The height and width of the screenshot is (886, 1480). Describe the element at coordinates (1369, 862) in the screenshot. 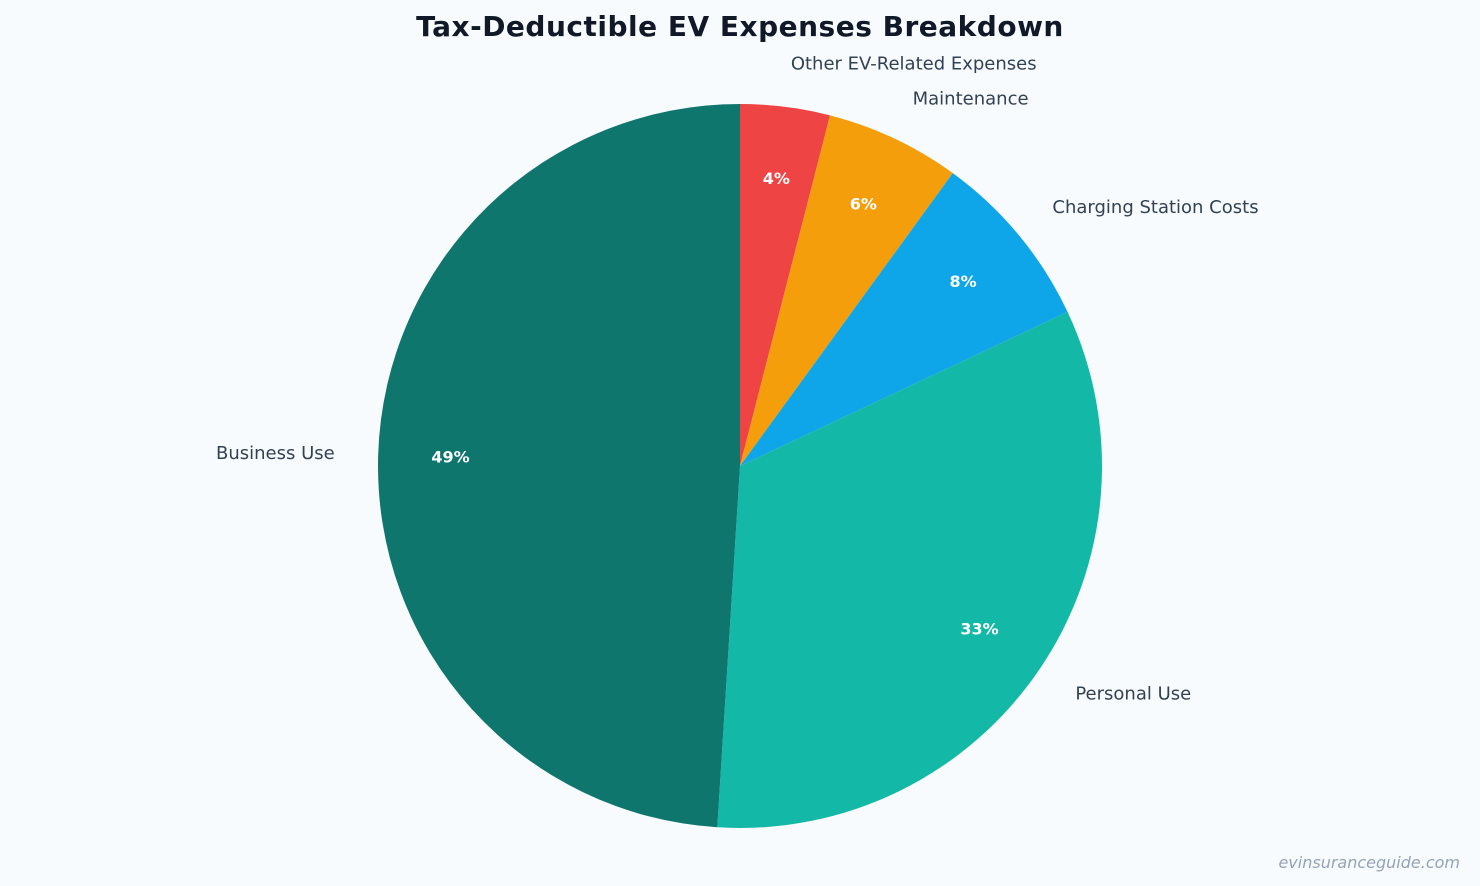

I see `watermark: evinsuranceguide.com` at that location.